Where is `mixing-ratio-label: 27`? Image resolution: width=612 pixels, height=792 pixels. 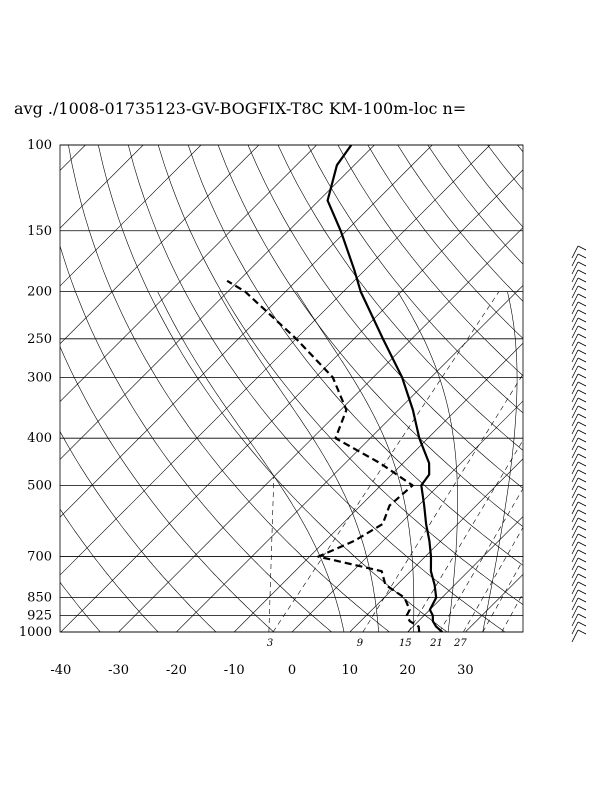
mixing-ratio-label: 27 is located at coordinates (460, 643).